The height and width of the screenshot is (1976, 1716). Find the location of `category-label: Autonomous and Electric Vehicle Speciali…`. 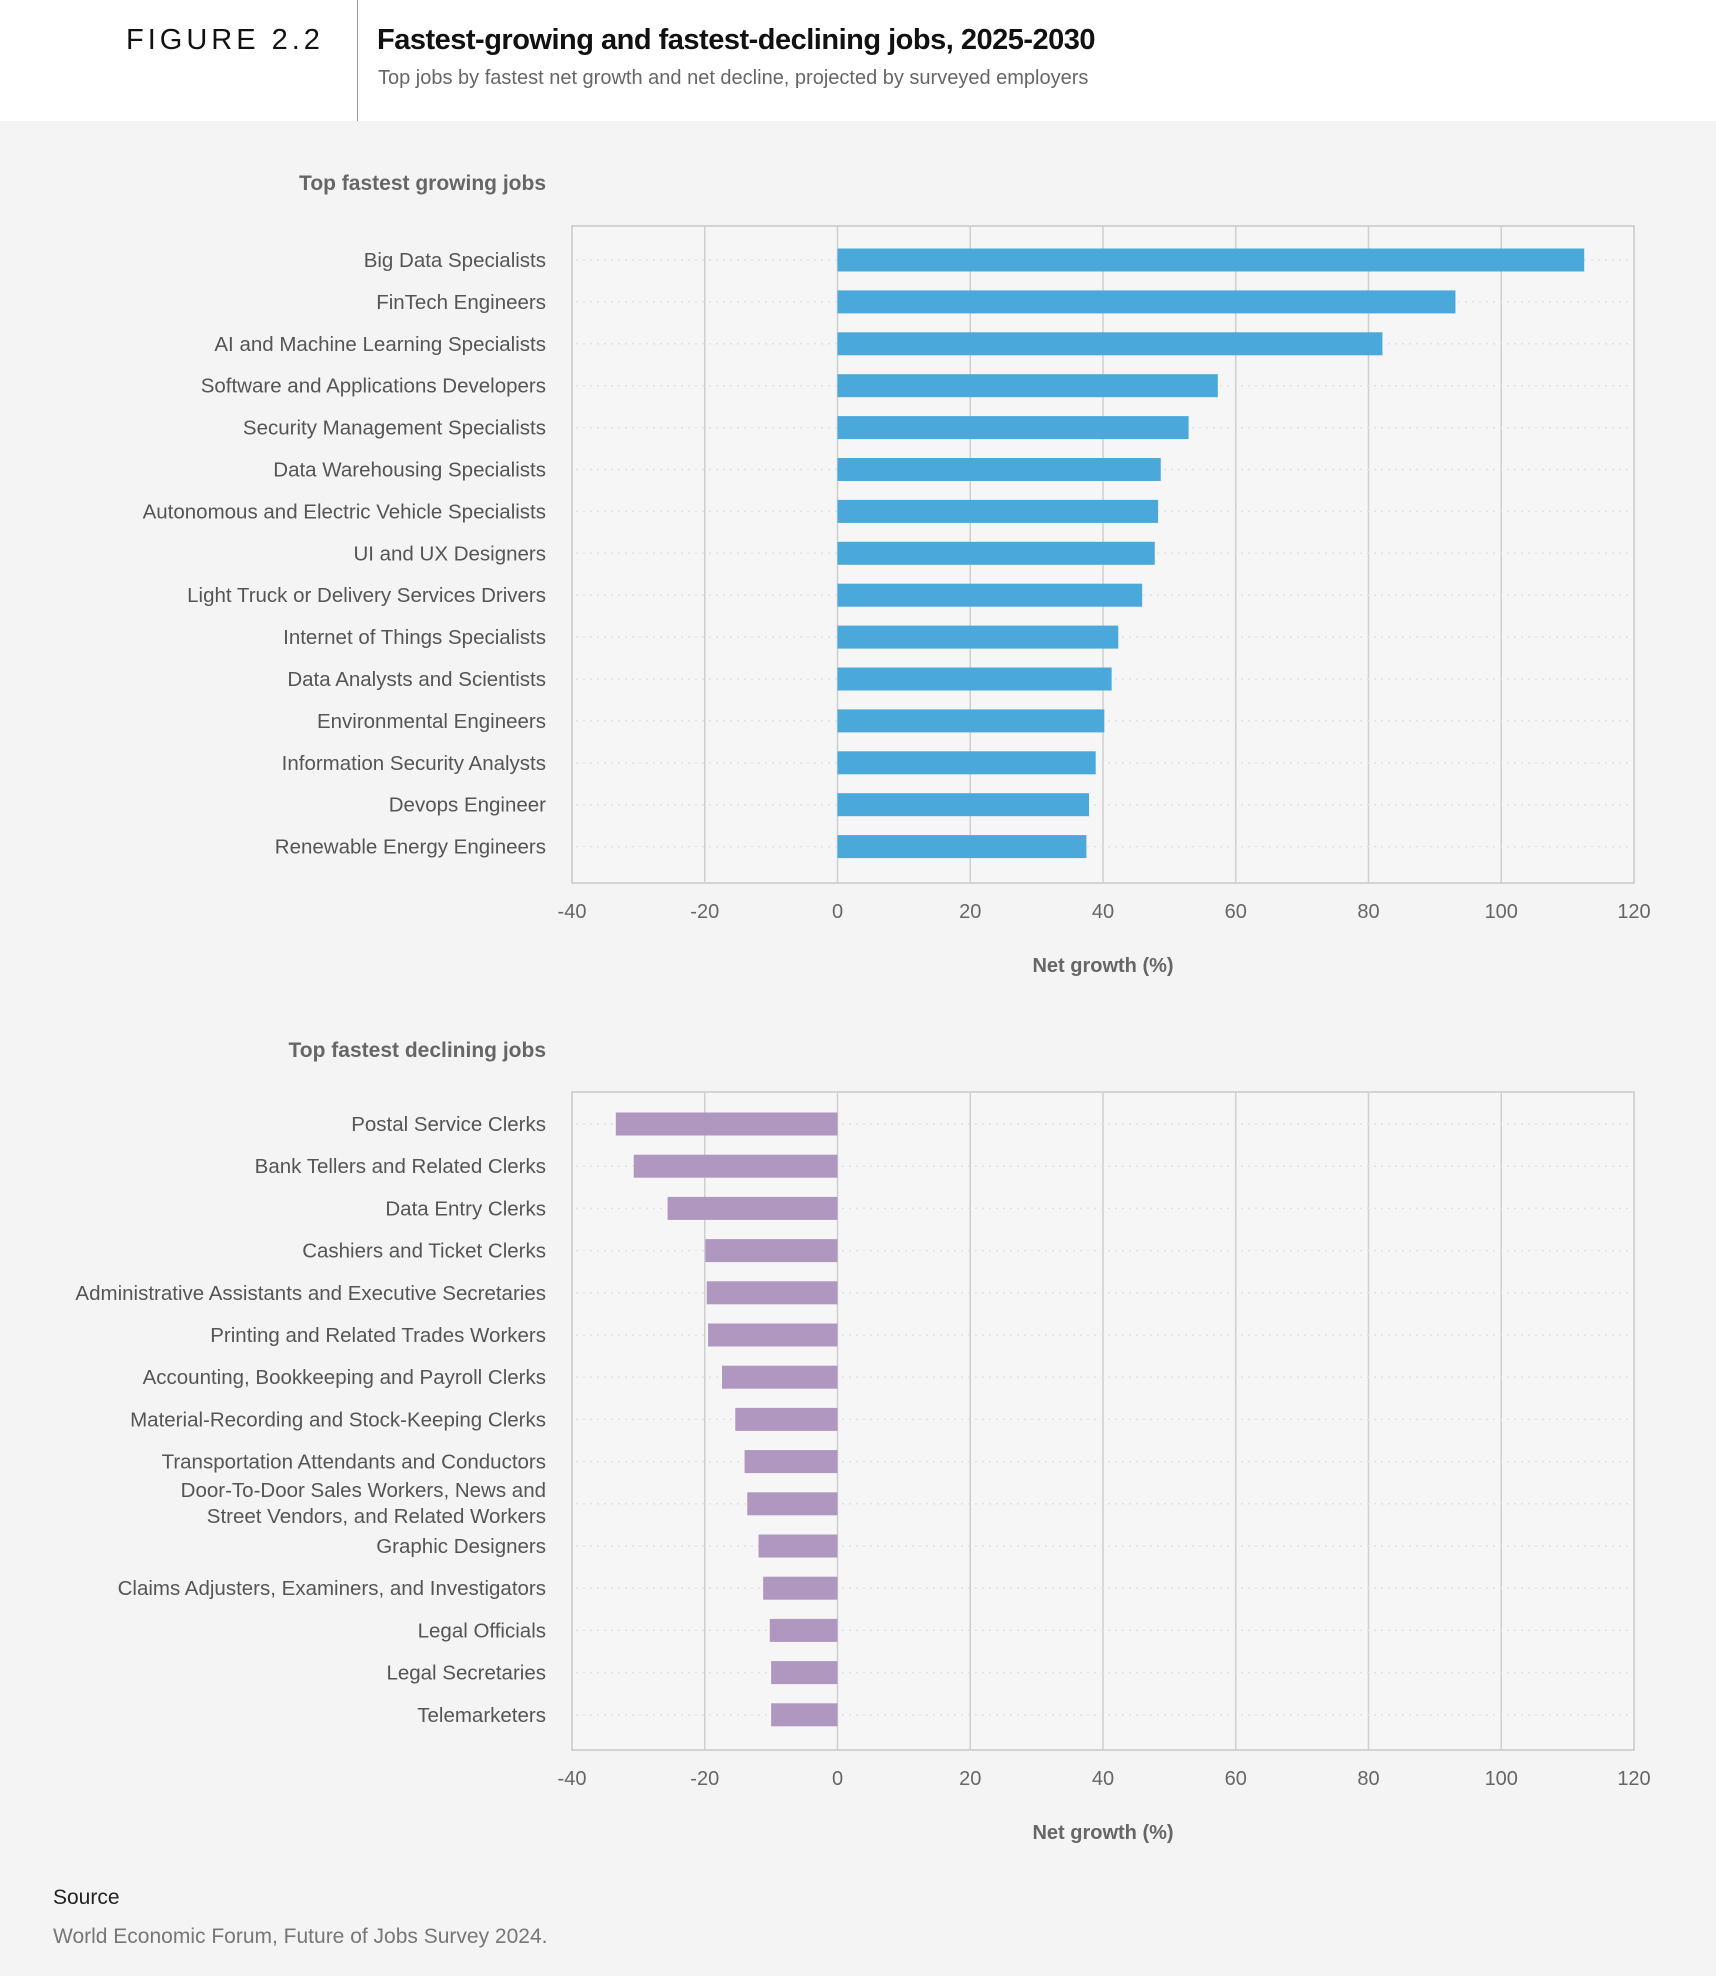

category-label: Autonomous and Electric Vehicle Speciali… is located at coordinates (344, 511).